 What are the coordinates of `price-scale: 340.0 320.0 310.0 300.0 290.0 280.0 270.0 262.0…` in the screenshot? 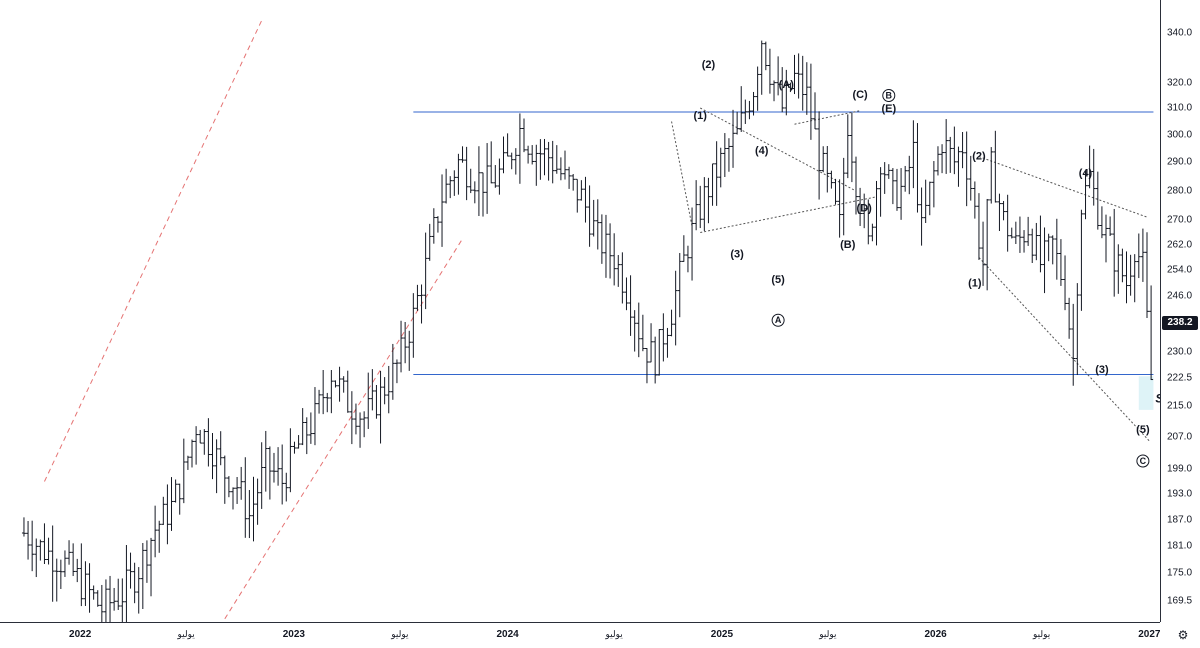 It's located at (1180, 311).